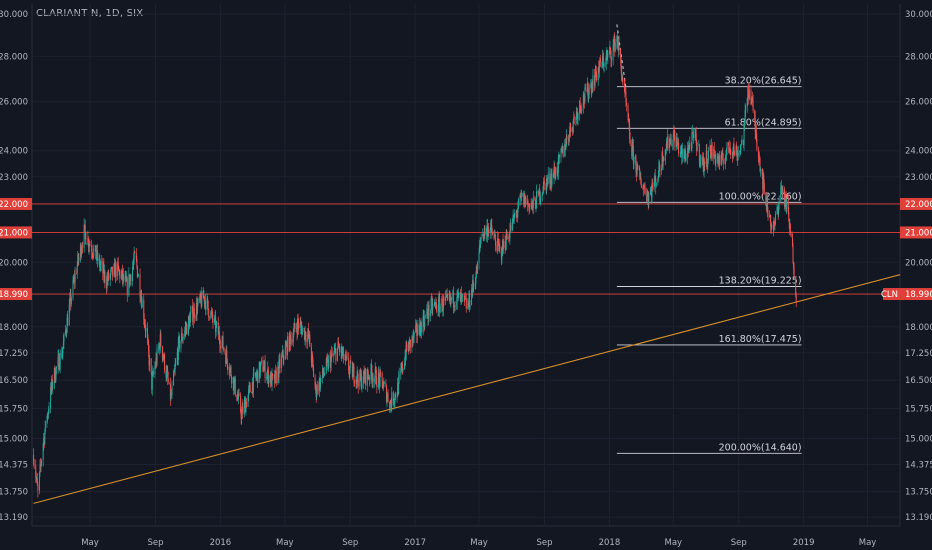 Image resolution: width=932 pixels, height=550 pixels. I want to click on fib-level-label: 200.00%(14.640), so click(760, 447).